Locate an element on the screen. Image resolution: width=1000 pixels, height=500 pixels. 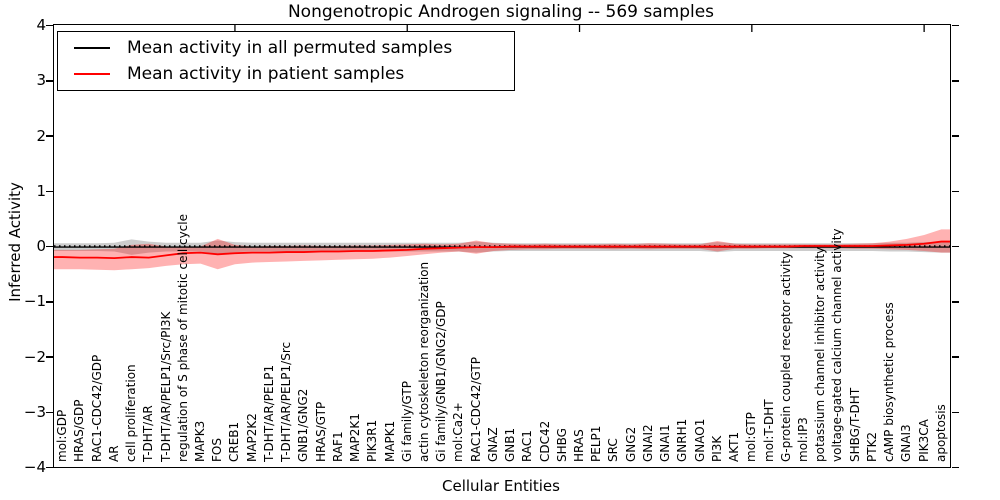
legend-entry-permuted: Mean activity in all permuted samples is located at coordinates (286, 48).